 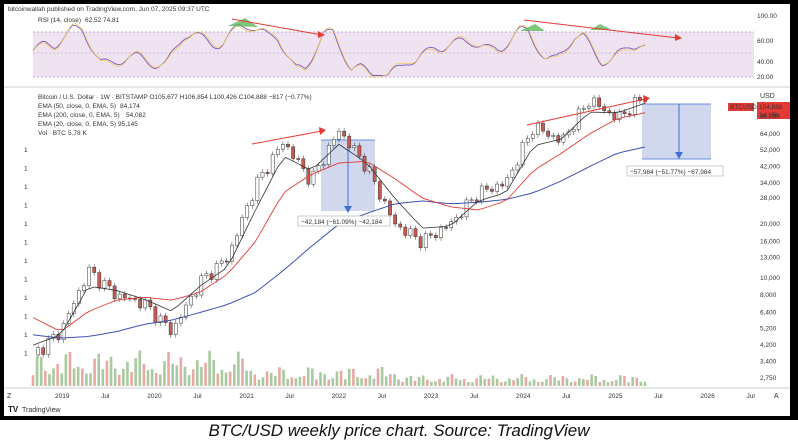 I want to click on price-tick: 5,200, so click(x=768, y=329).